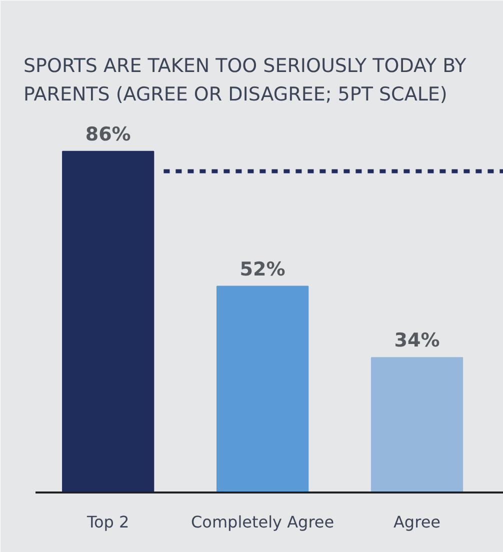 This screenshot has width=503, height=552. Describe the element at coordinates (245, 80) in the screenshot. I see `chart-title: SPORTS ARE TAKEN TOO SERIOUSLY TODAY BY PARENTS (AGREE OR DISAGREE; 5PT SCALE)` at that location.